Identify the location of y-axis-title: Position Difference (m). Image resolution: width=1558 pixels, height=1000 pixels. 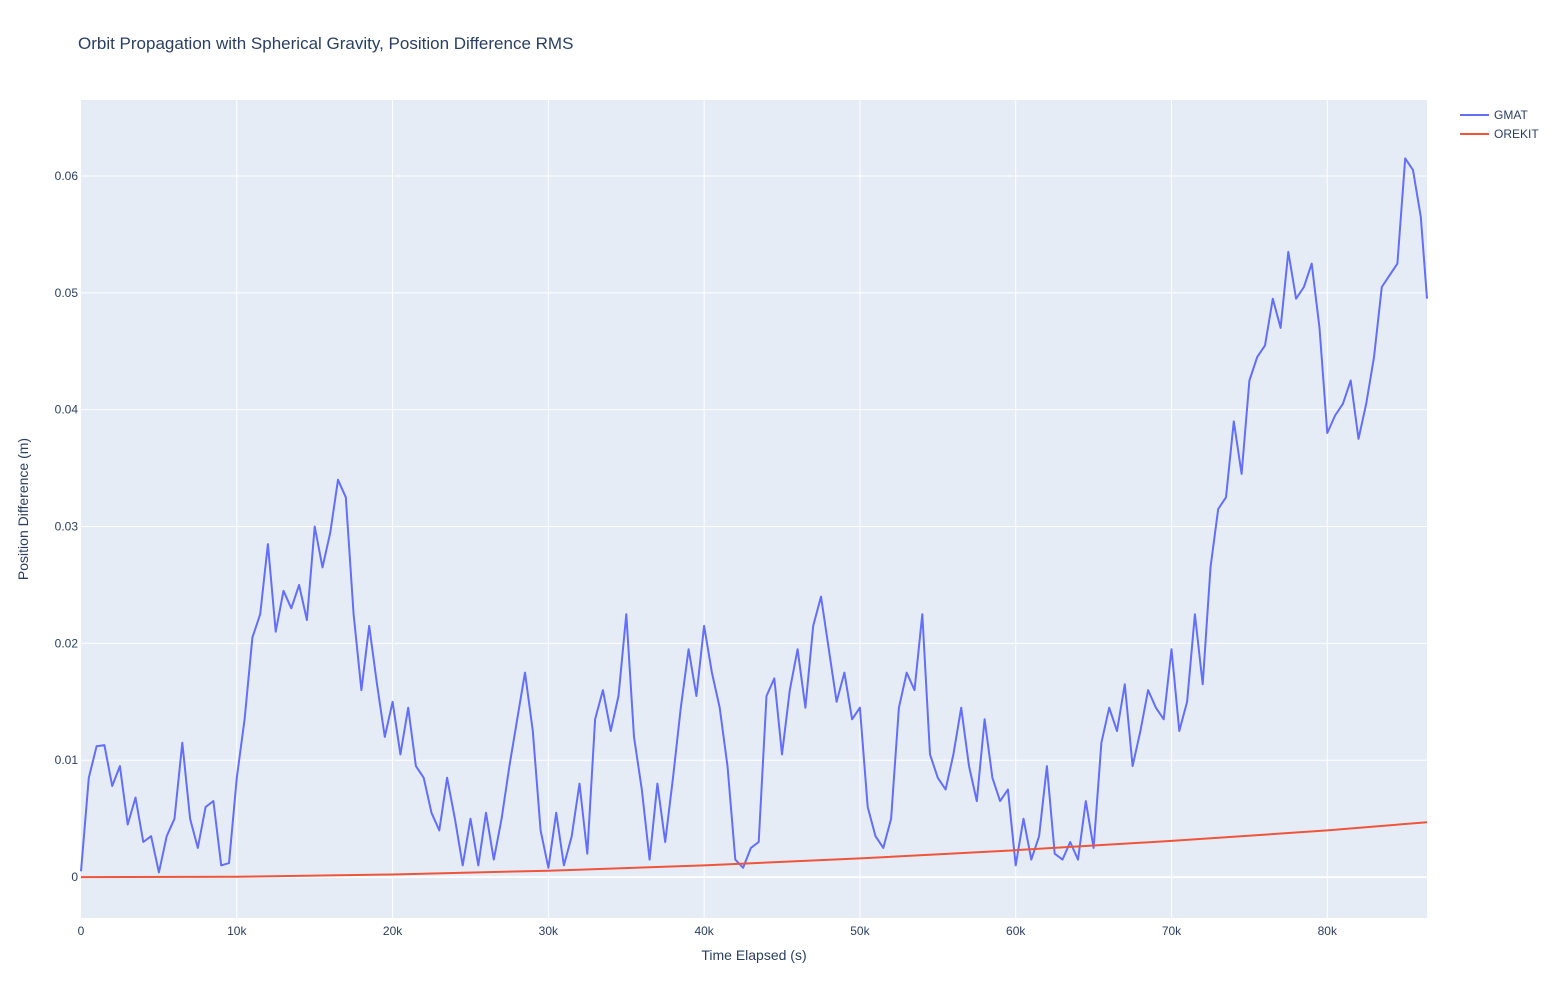
(23, 509).